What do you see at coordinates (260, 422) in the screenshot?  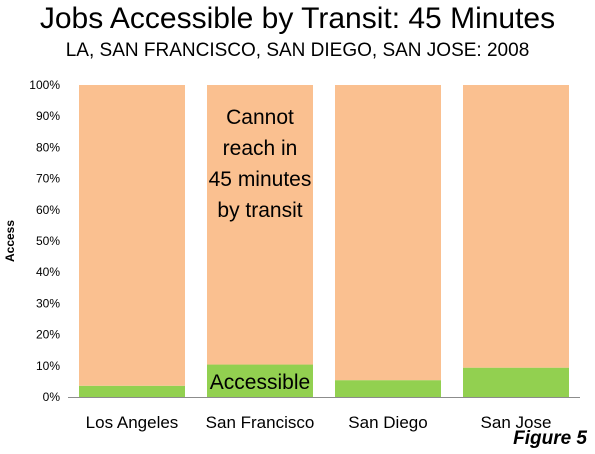 I see `x-tick-label: San Francisco` at bounding box center [260, 422].